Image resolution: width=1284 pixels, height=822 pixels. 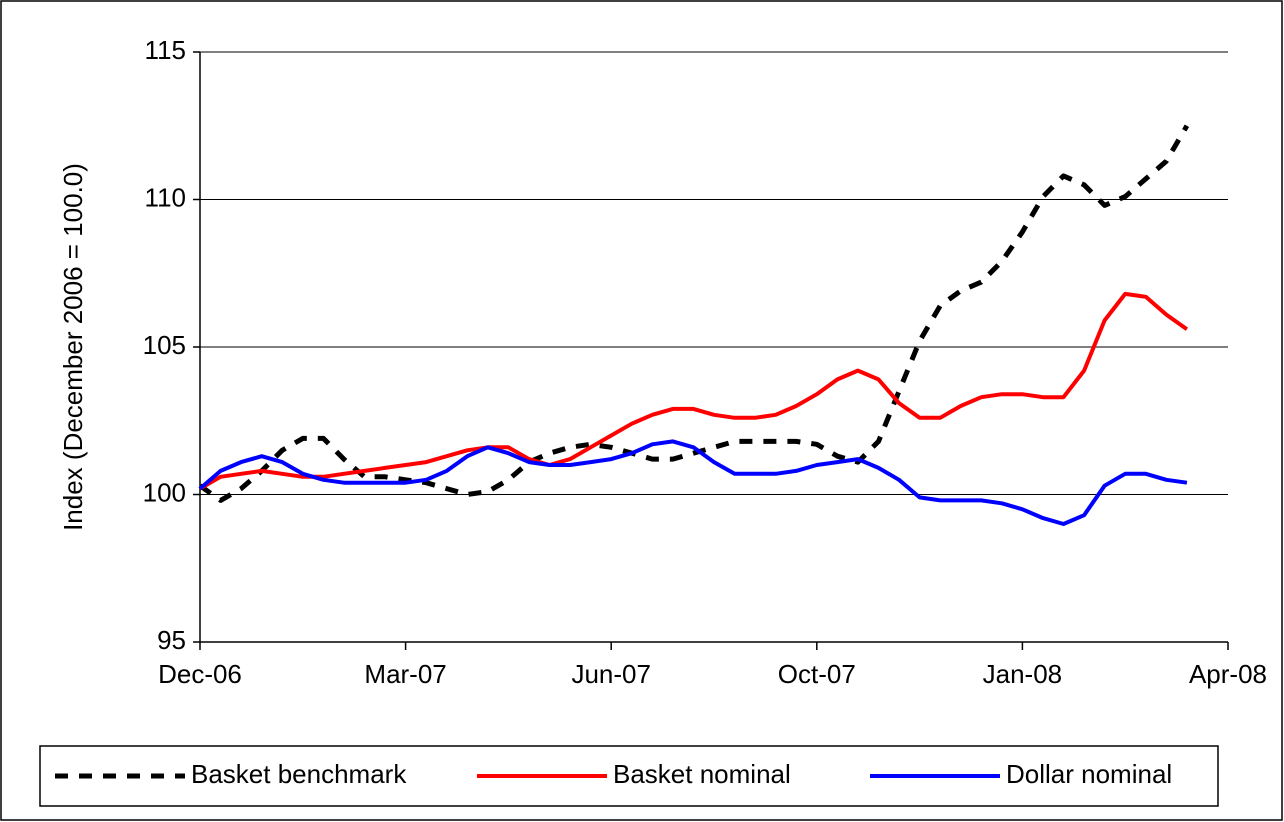 I want to click on legend-box, so click(x=629, y=776).